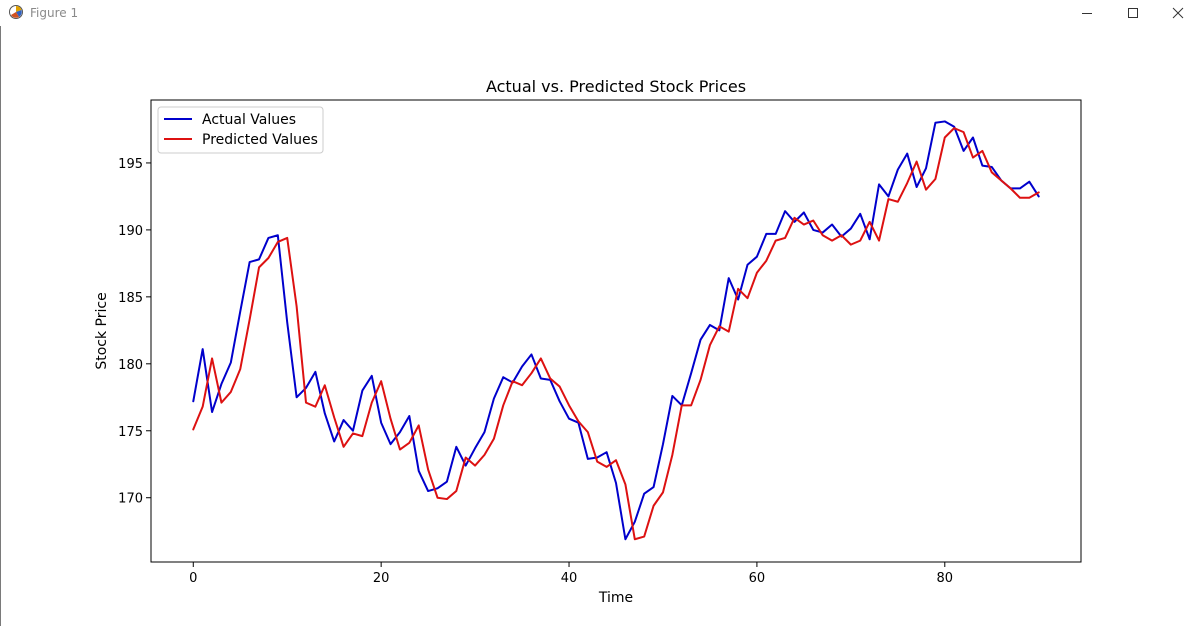 This screenshot has width=1201, height=626. Describe the element at coordinates (260, 140) in the screenshot. I see `legend-label-predicted: Predicted Values` at that location.